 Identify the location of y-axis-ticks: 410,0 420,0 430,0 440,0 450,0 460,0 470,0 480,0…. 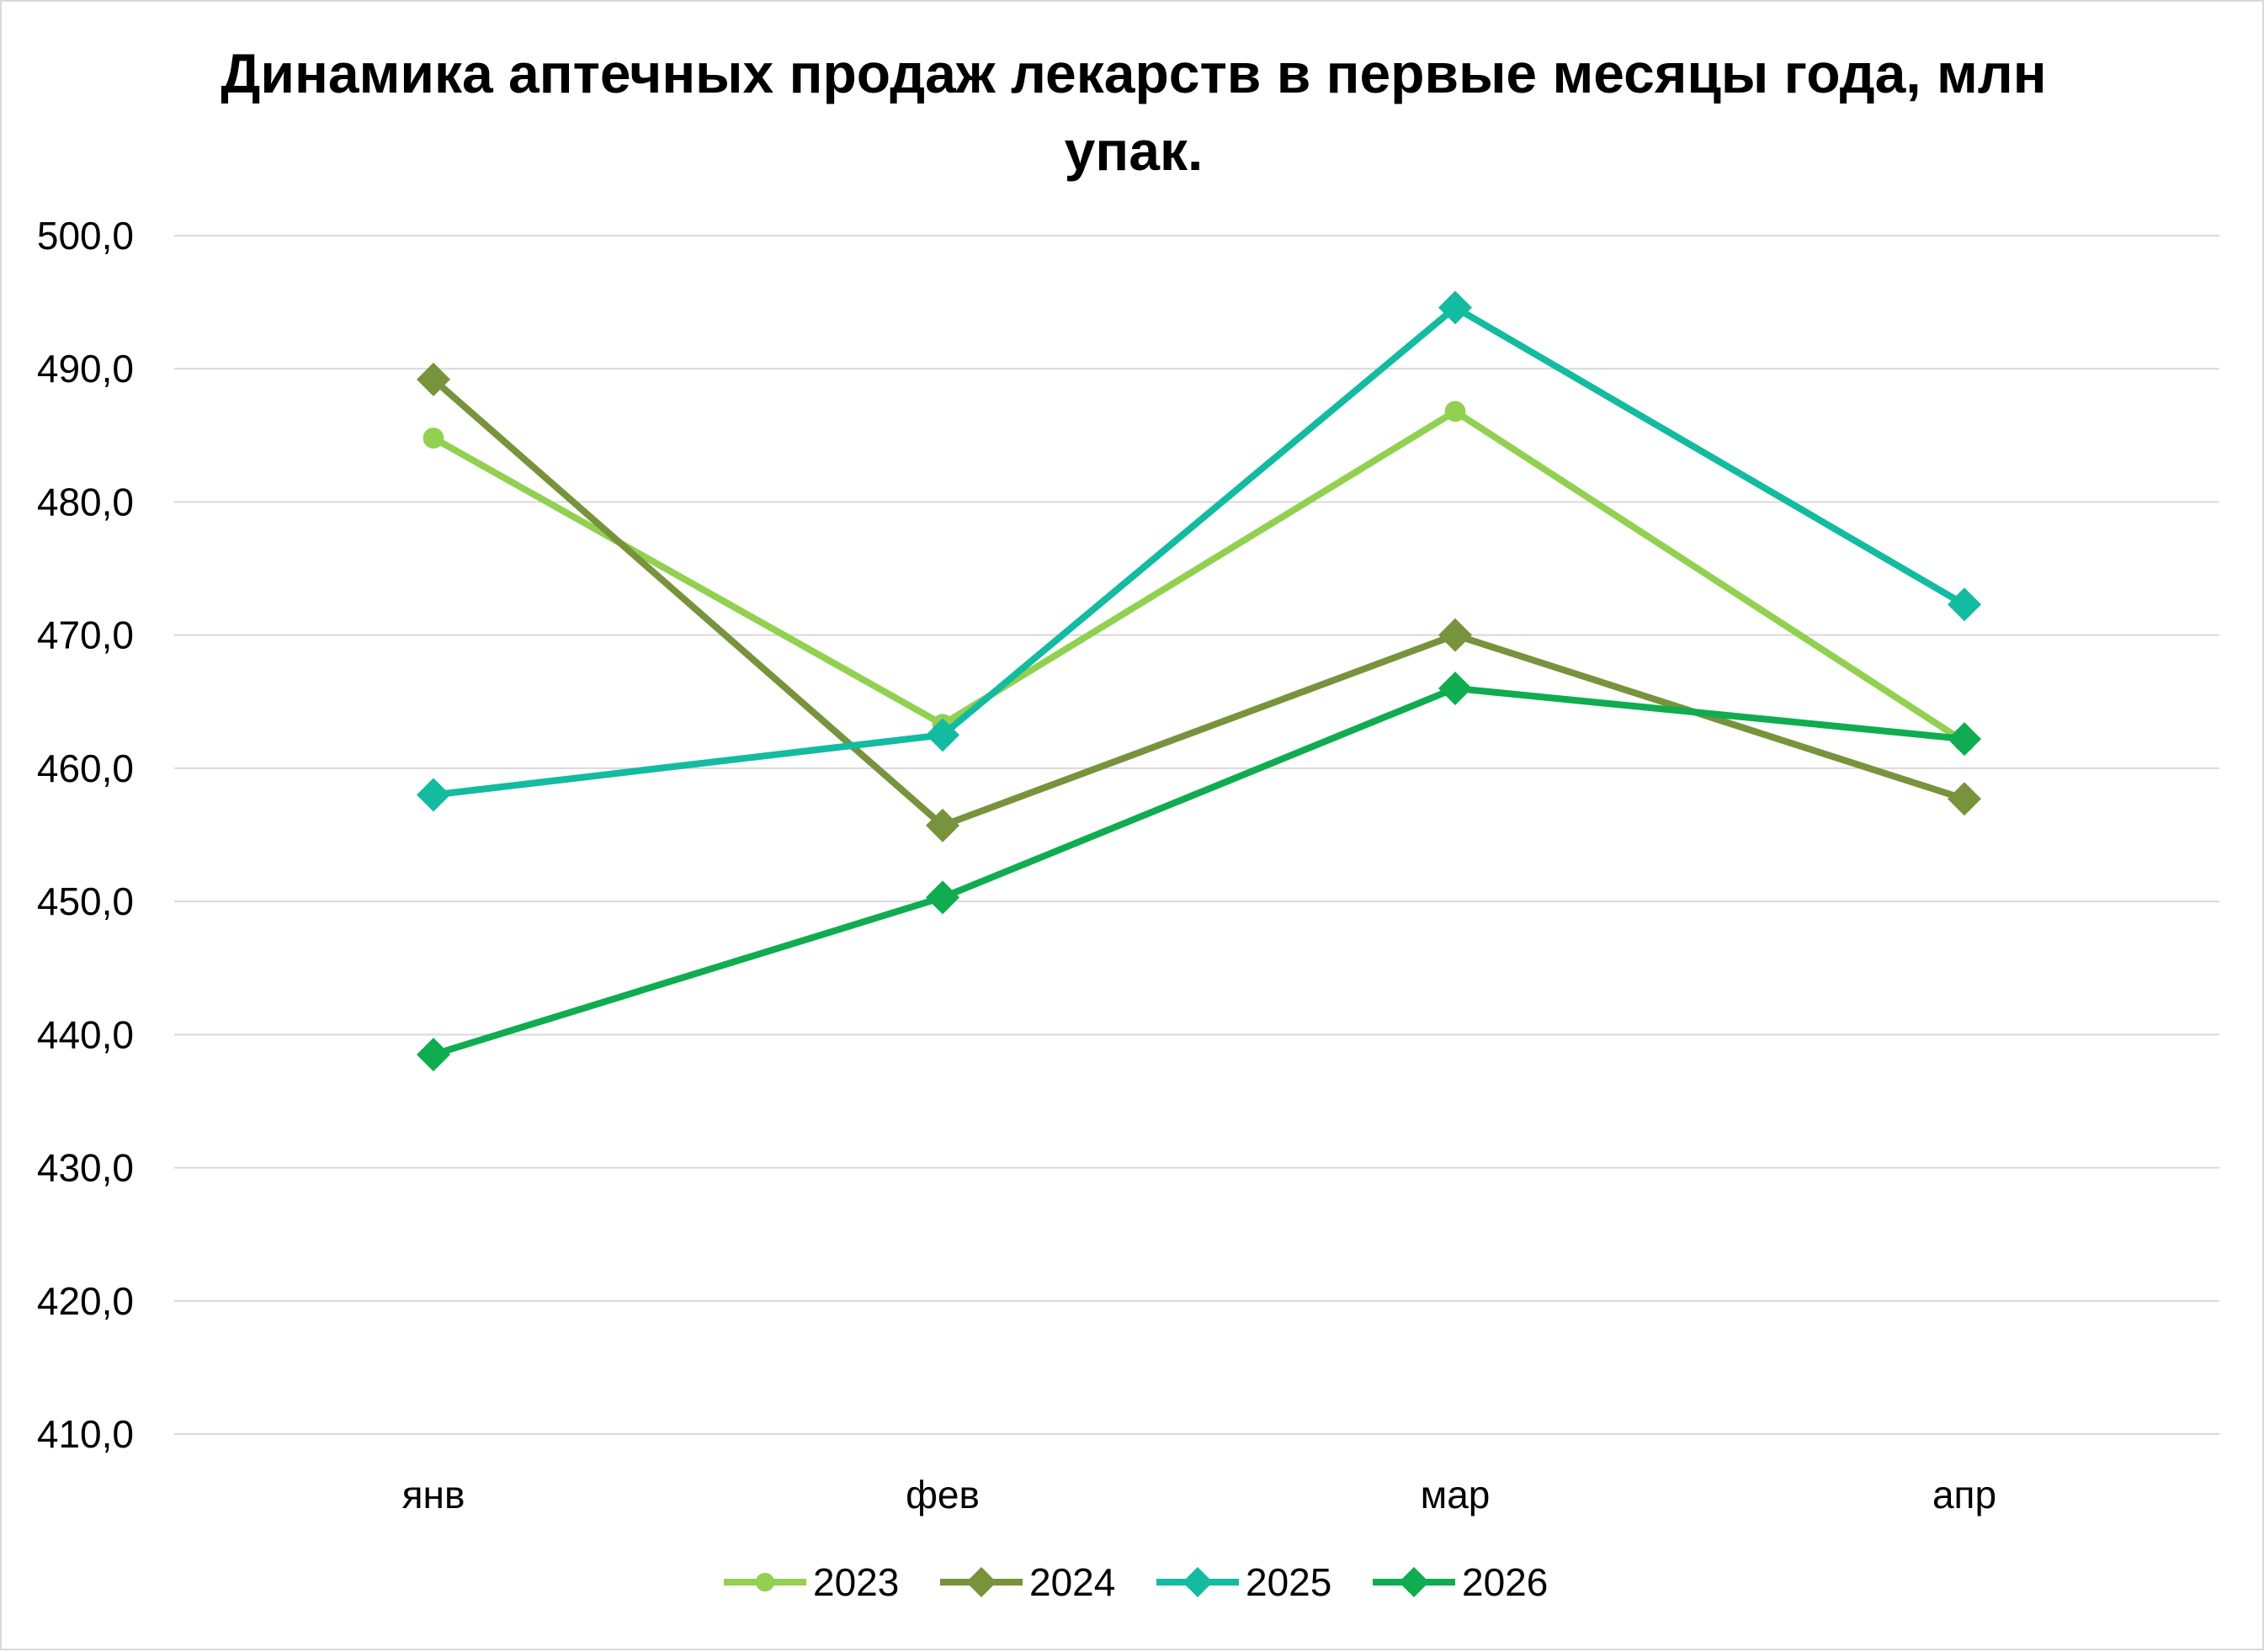
(85, 835).